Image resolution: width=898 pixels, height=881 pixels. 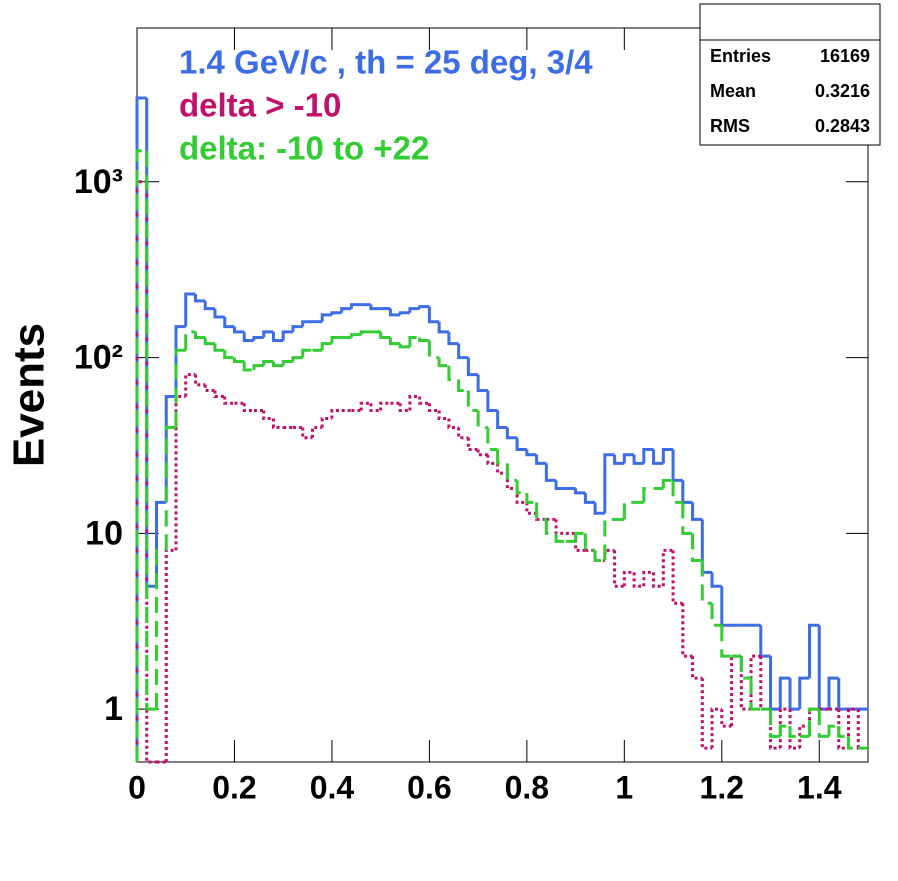 I want to click on x-tick-label: 1.4, so click(x=819, y=787).